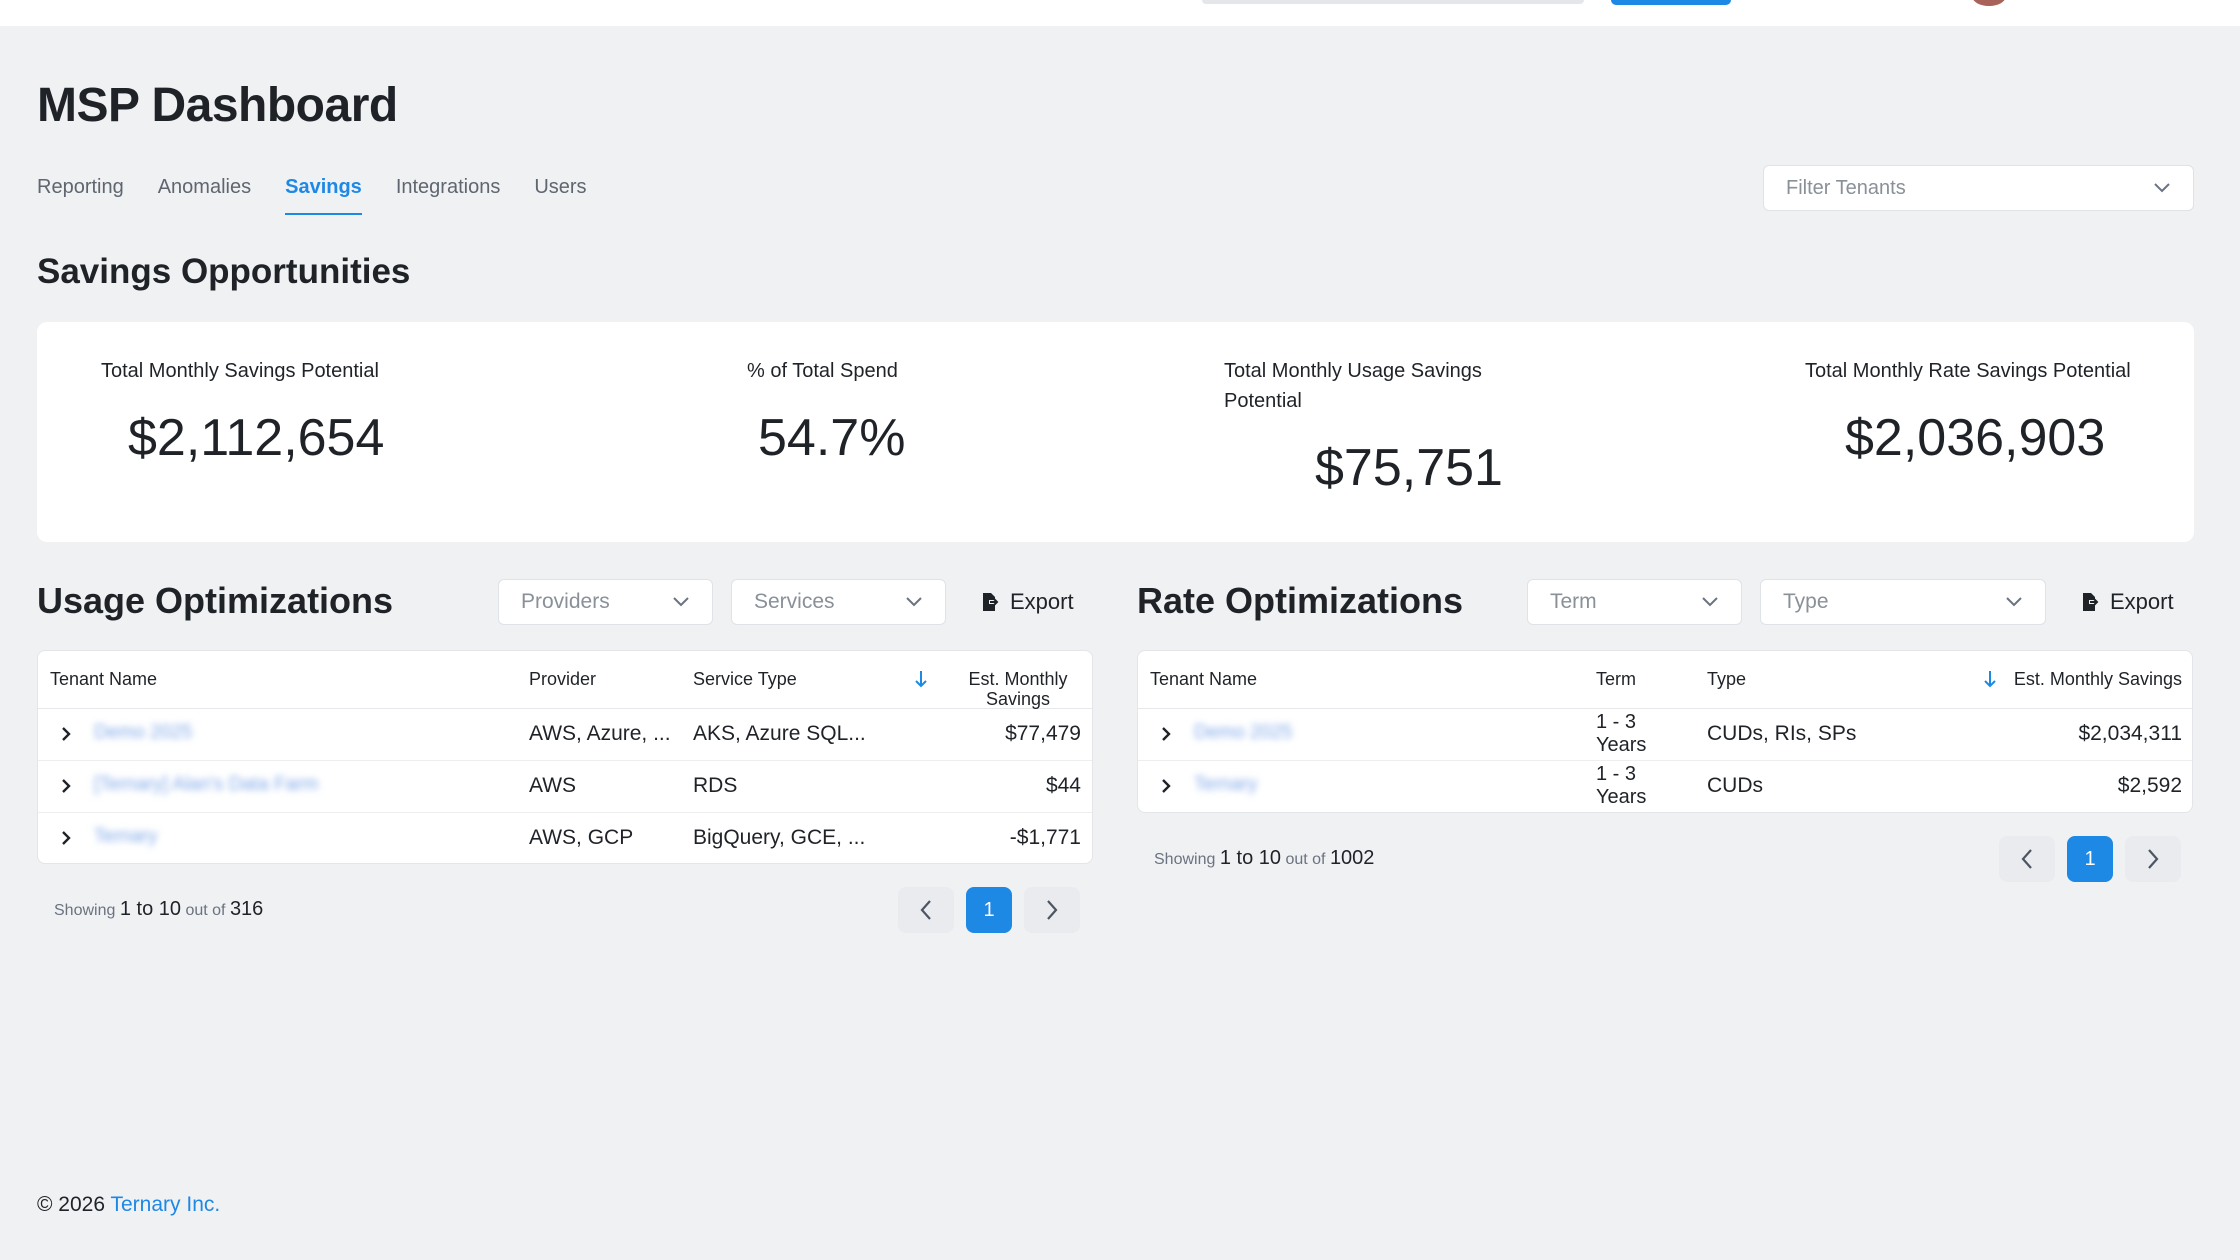 This screenshot has width=2240, height=1260. Describe the element at coordinates (1300, 600) in the screenshot. I see `rate-optimizations-title: Rate Optimizations` at that location.